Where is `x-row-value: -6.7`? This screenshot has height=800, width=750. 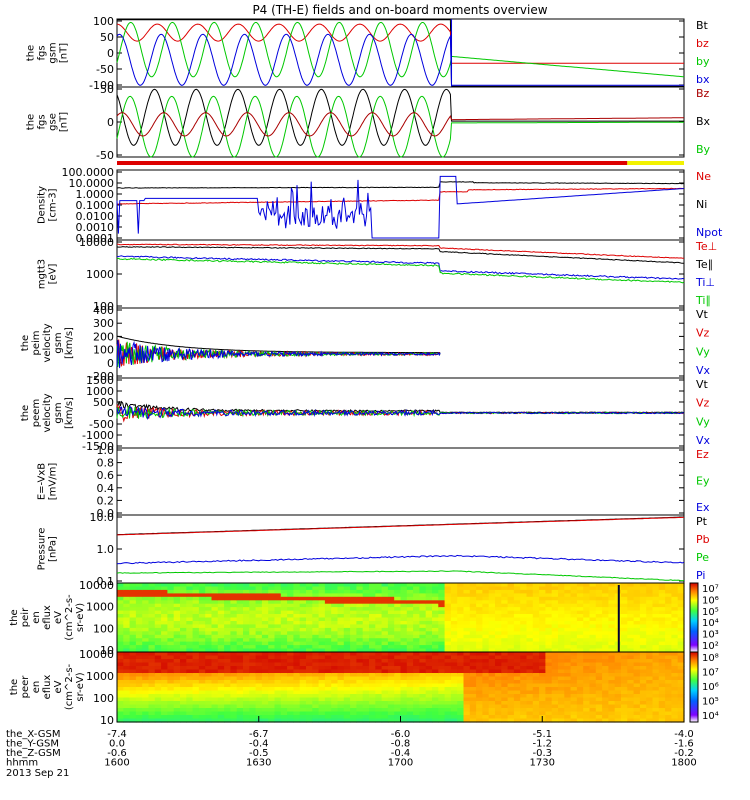 x-row-value: -6.7 is located at coordinates (259, 734).